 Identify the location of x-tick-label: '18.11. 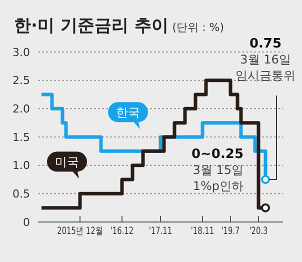
(202, 232).